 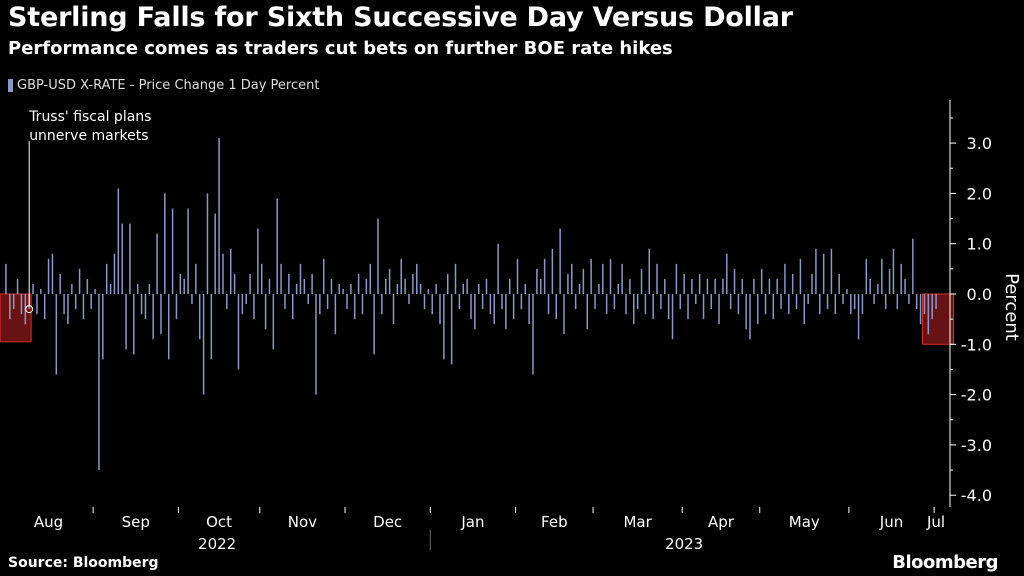 What do you see at coordinates (721, 522) in the screenshot?
I see `month-label: Apr` at bounding box center [721, 522].